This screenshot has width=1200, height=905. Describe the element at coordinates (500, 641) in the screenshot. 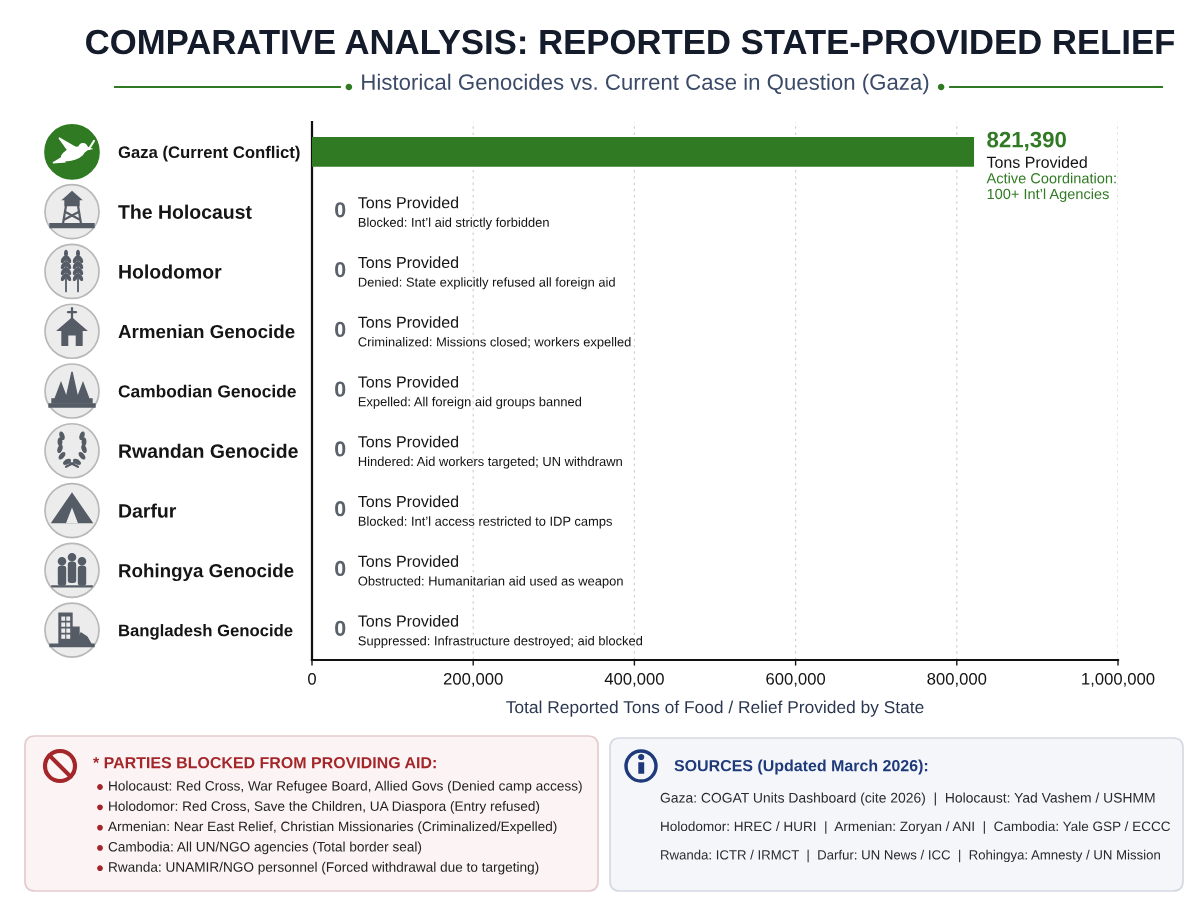

I see `annotation: Suppressed: Infrastructure destroyed; aid blocked` at that location.